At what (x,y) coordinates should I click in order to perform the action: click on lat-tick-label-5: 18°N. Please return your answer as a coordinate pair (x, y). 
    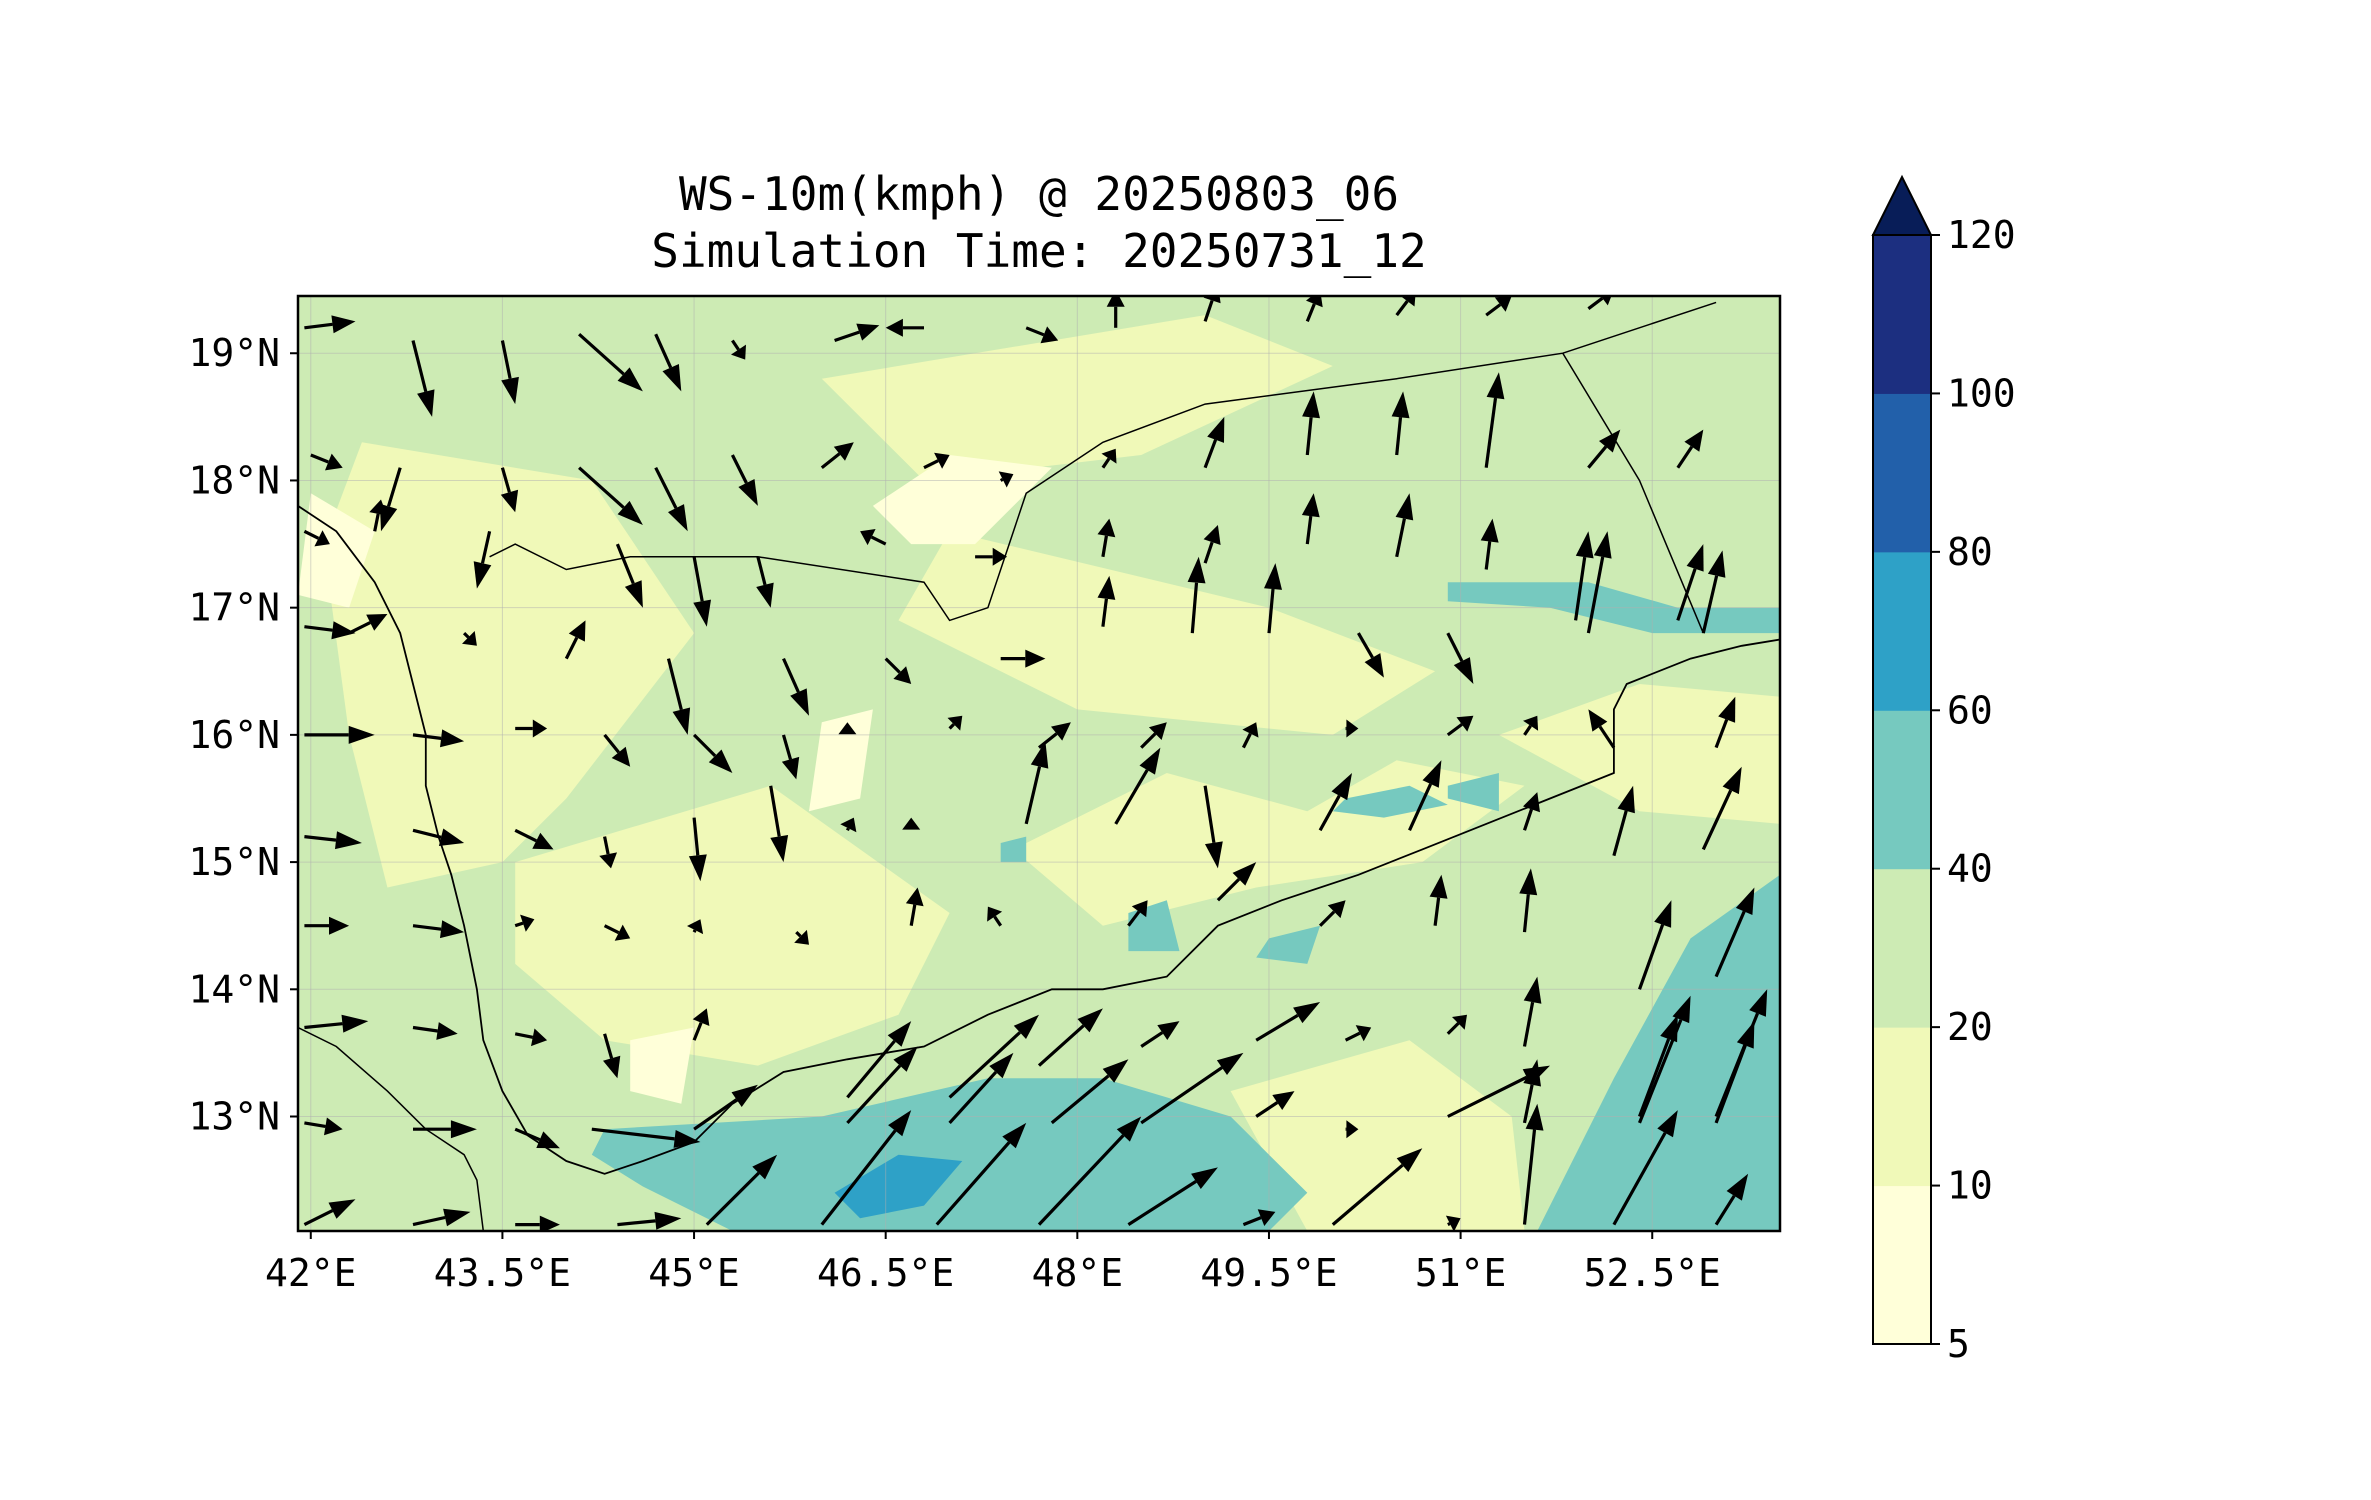
    Looking at the image, I should click on (234, 480).